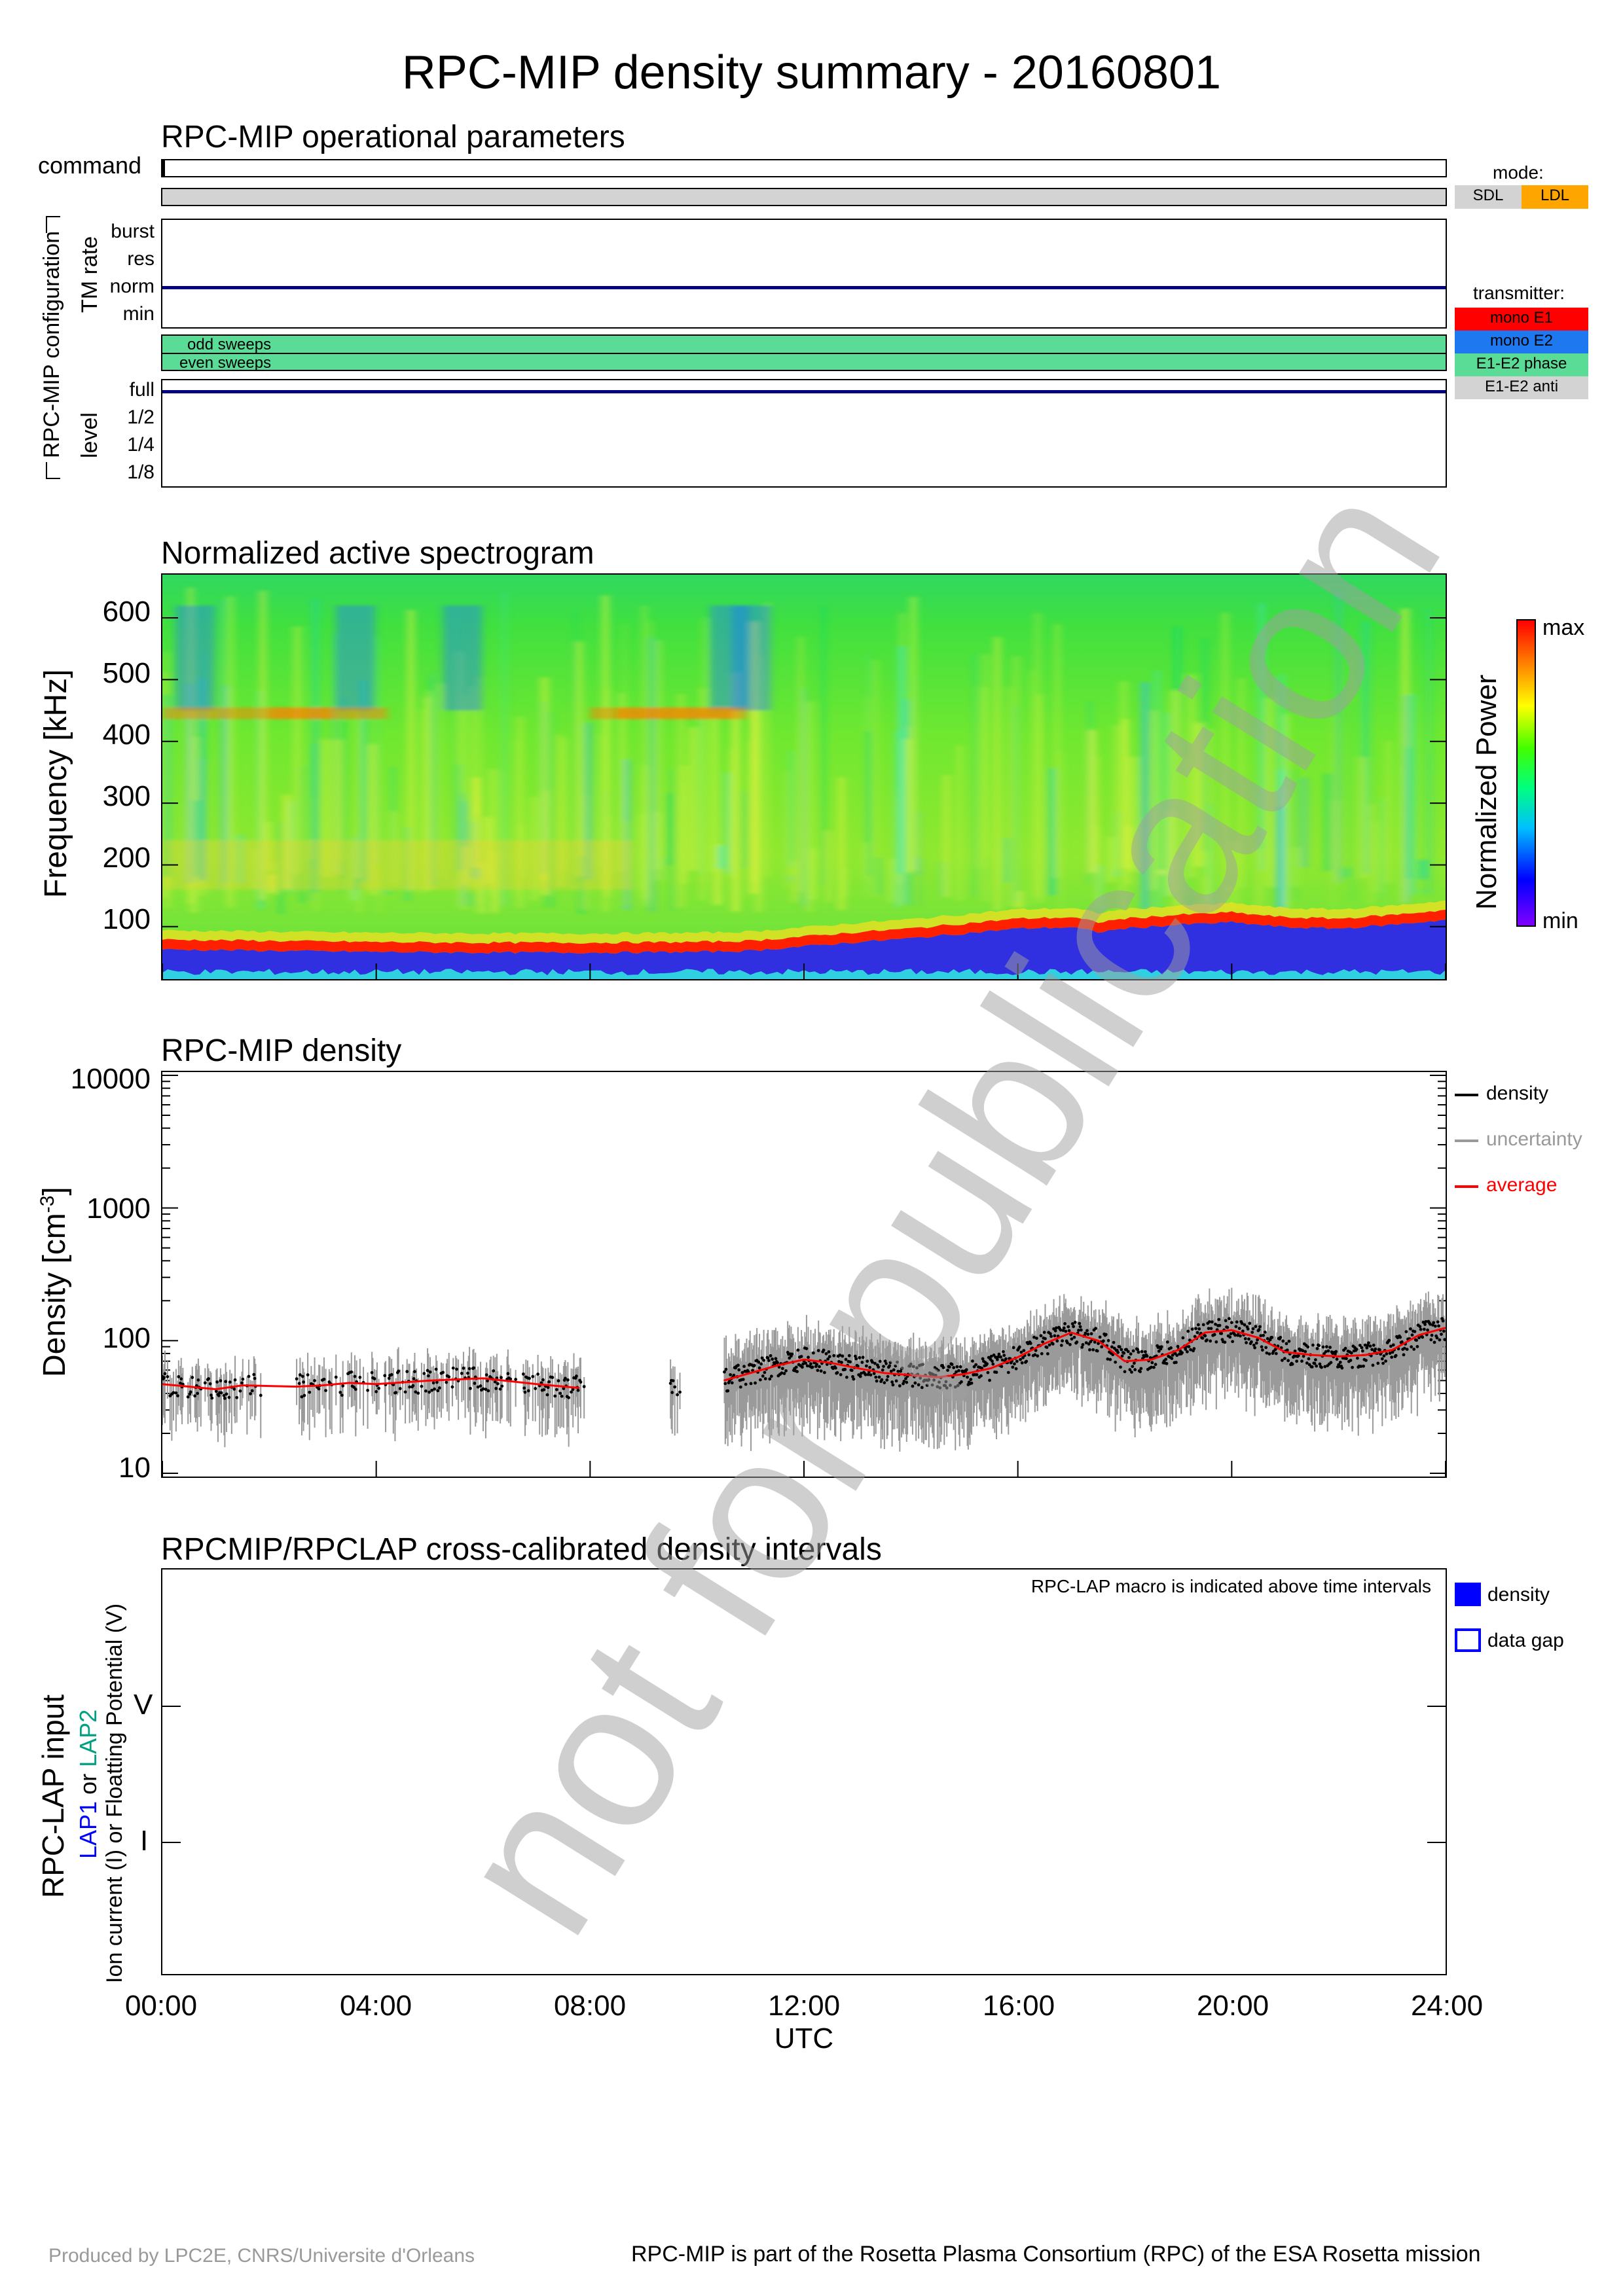 This screenshot has height=2296, width=1623. I want to click on config-label: RPC-MIP configuration, so click(51, 344).